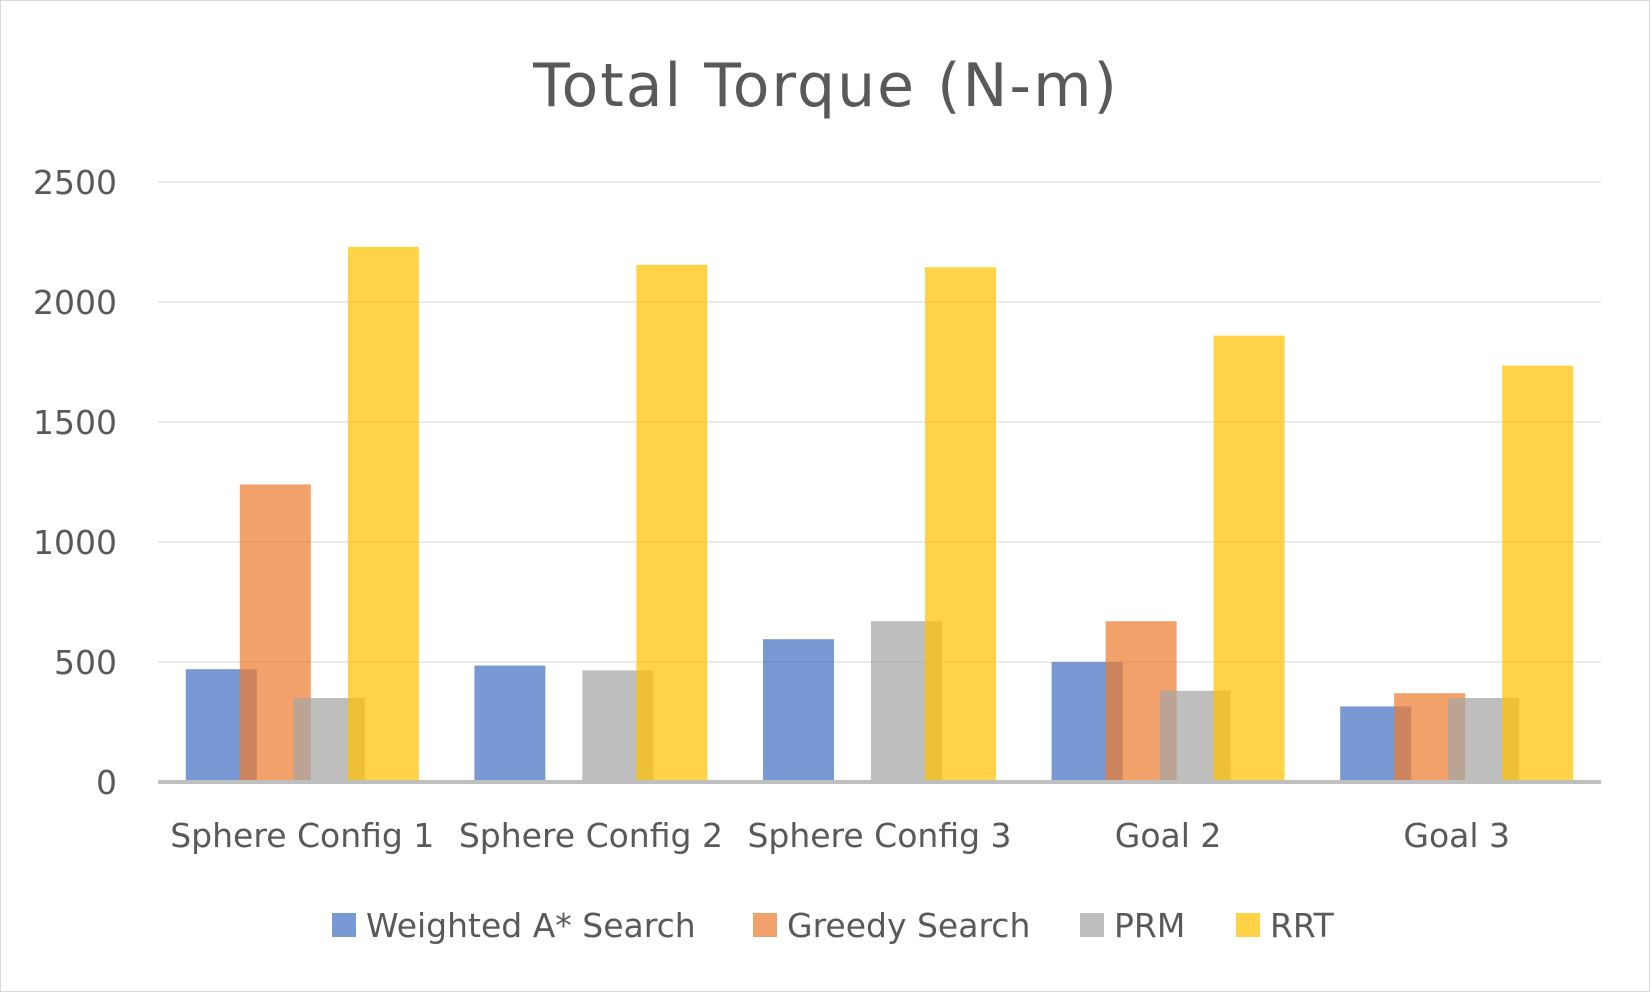 This screenshot has width=1652, height=994. What do you see at coordinates (75, 542) in the screenshot?
I see `y-tick-label: 1000` at bounding box center [75, 542].